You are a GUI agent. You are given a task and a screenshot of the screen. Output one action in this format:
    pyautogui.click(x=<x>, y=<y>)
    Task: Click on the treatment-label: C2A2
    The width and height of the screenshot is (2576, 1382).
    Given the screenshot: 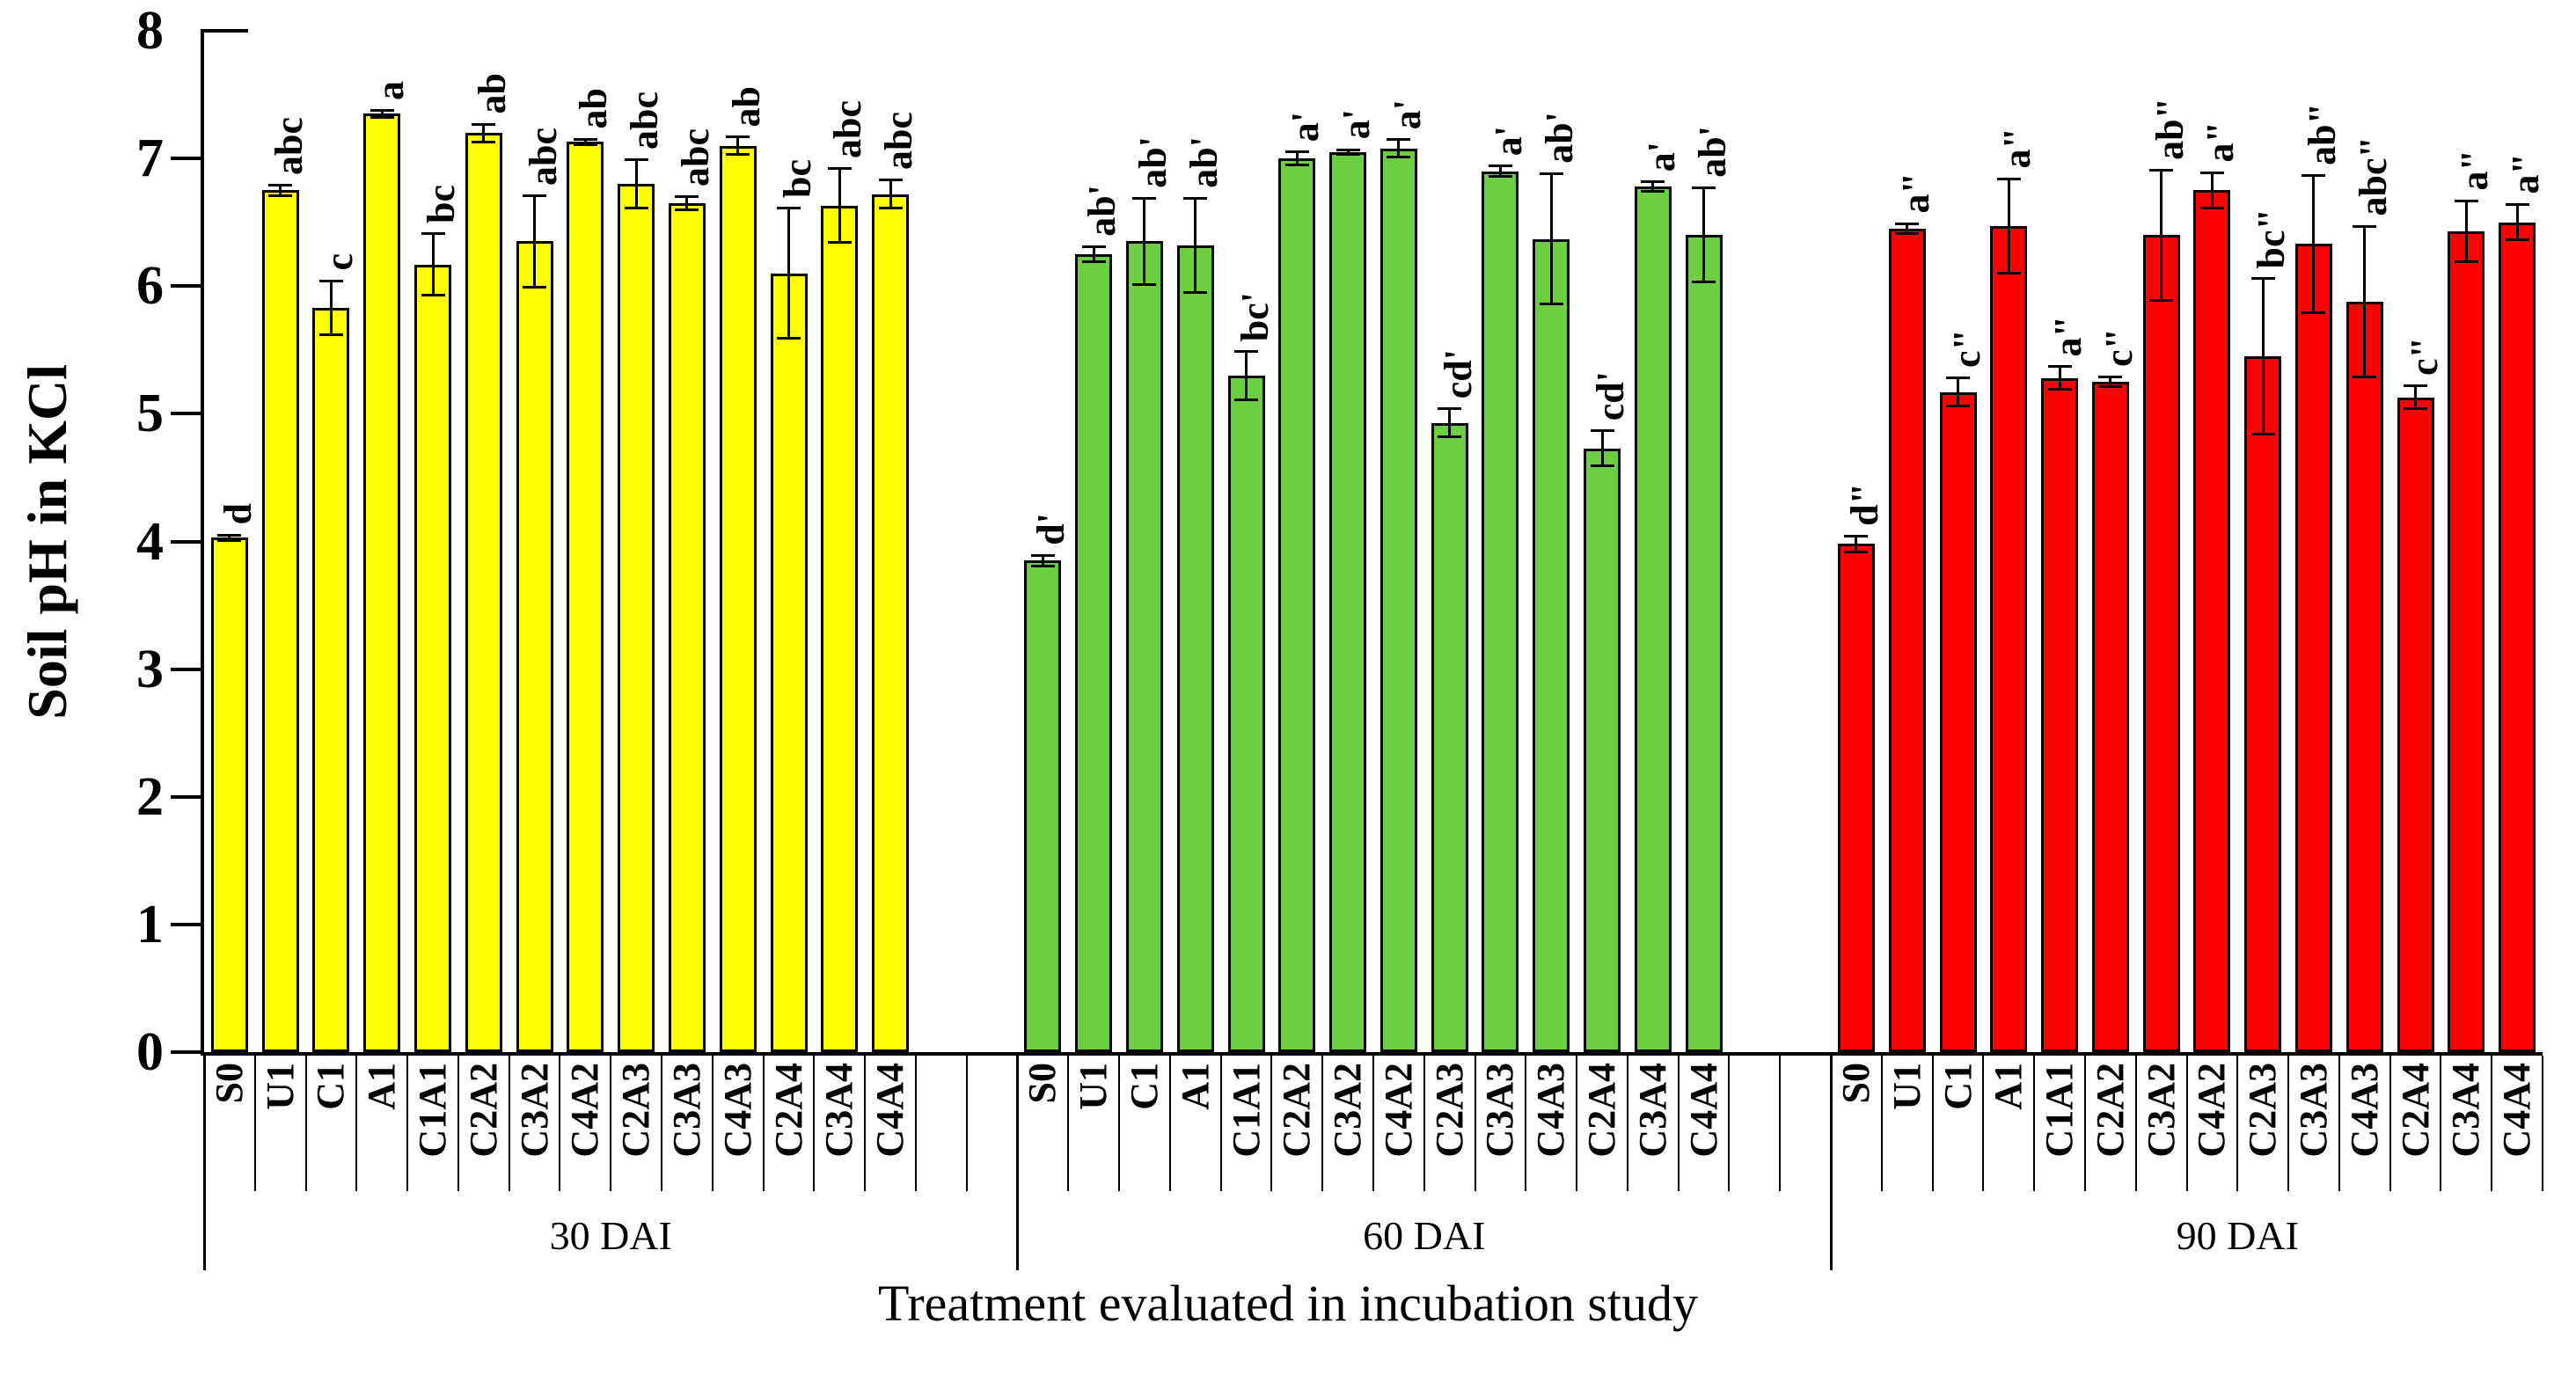 What is the action you would take?
    pyautogui.click(x=1297, y=1110)
    